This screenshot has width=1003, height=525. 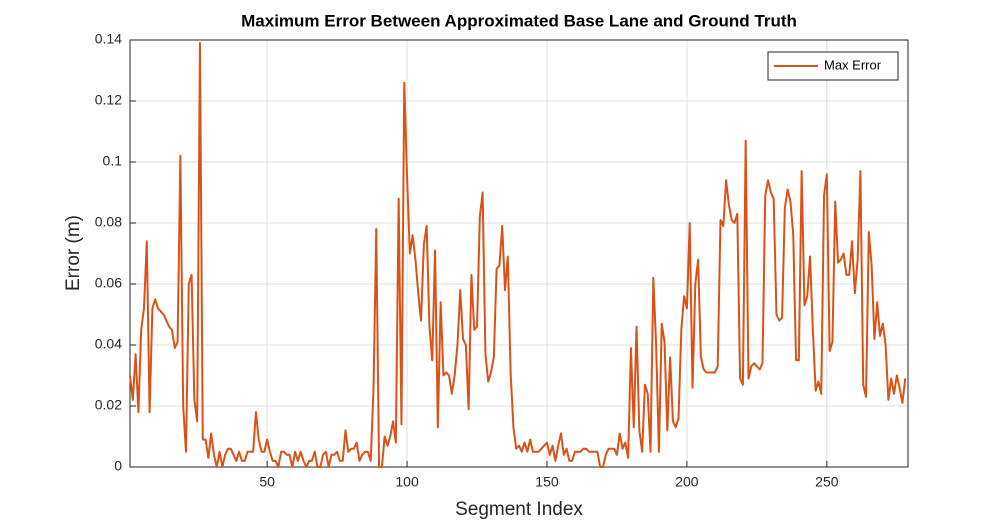 I want to click on y-axis-label: Error (m), so click(x=73, y=253).